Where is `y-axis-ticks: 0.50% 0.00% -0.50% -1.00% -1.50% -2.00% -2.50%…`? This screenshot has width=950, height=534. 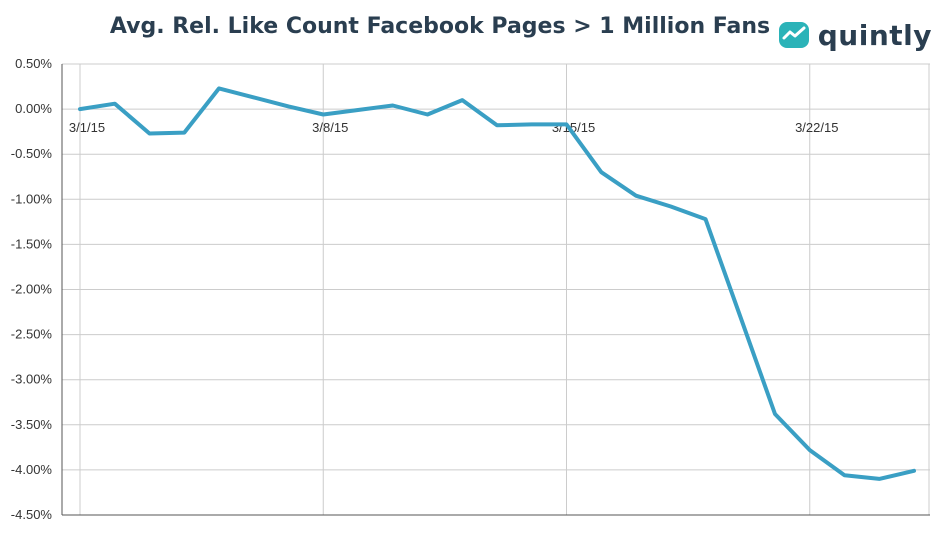
y-axis-ticks: 0.50% 0.00% -0.50% -1.00% -1.50% -2.00% -2.50%… is located at coordinates (32, 289).